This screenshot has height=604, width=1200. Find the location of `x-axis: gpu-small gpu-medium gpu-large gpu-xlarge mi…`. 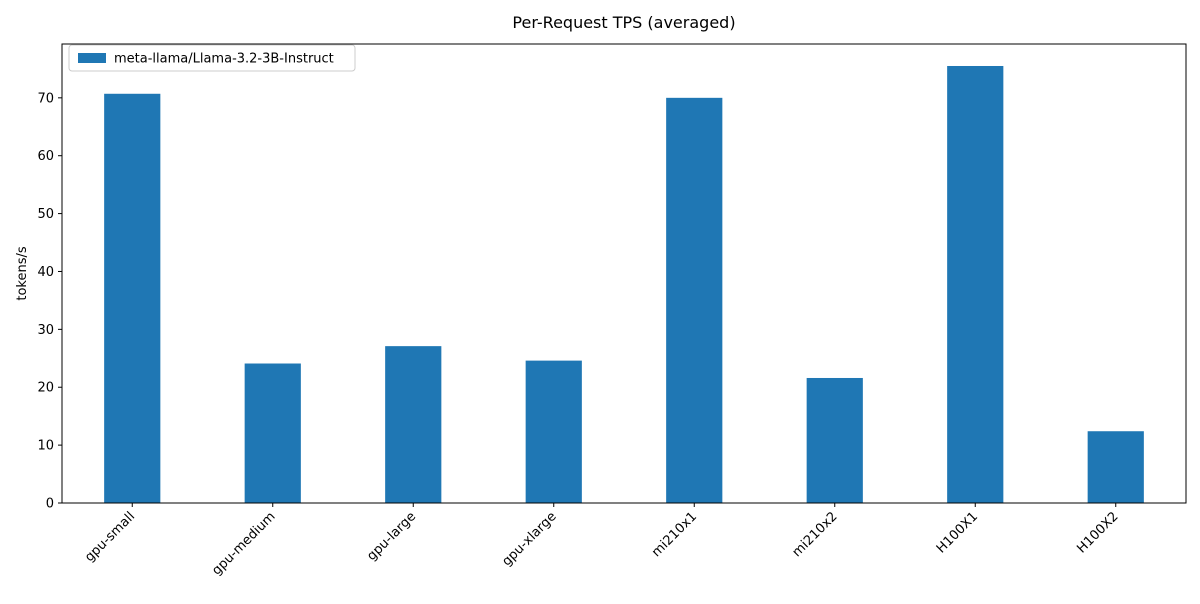

x-axis: gpu-small gpu-medium gpu-large gpu-xlarge mi… is located at coordinates (602, 540).